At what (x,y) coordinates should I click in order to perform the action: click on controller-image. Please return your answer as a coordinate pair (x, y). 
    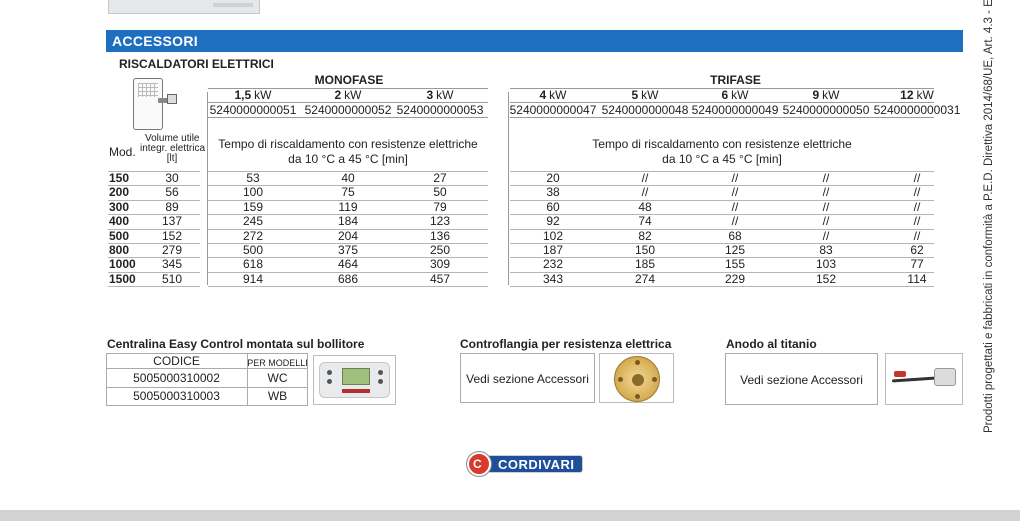
    Looking at the image, I should click on (354, 380).